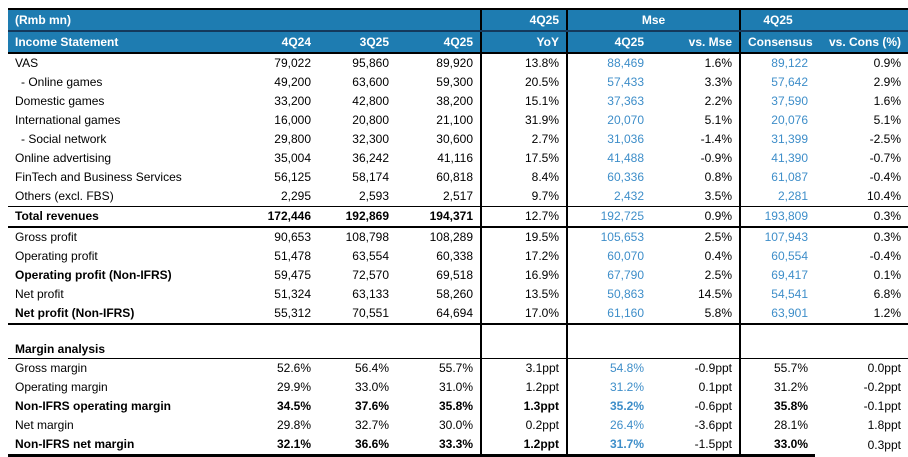  Describe the element at coordinates (370, 177) in the screenshot. I see `cell-3q25: 58,174` at that location.